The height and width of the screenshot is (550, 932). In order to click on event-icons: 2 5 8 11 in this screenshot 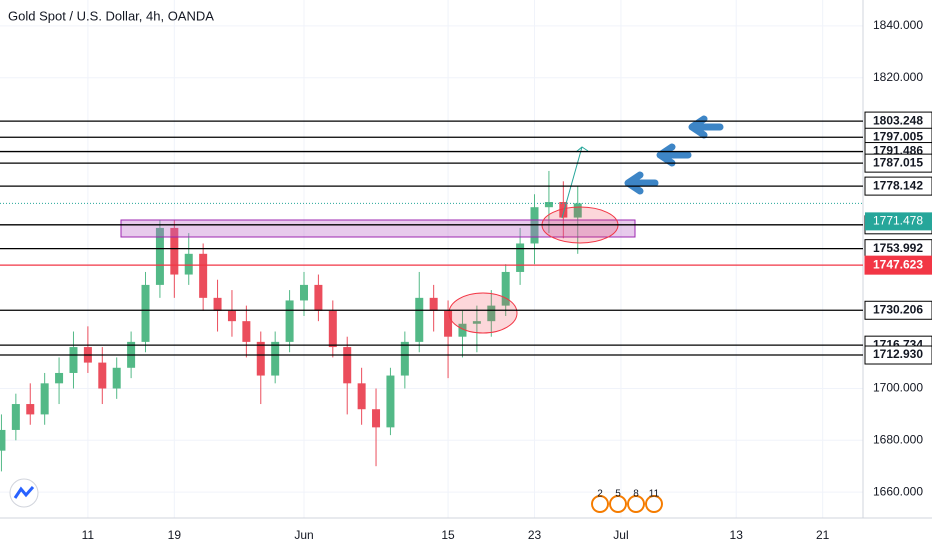, I will do `click(627, 501)`.